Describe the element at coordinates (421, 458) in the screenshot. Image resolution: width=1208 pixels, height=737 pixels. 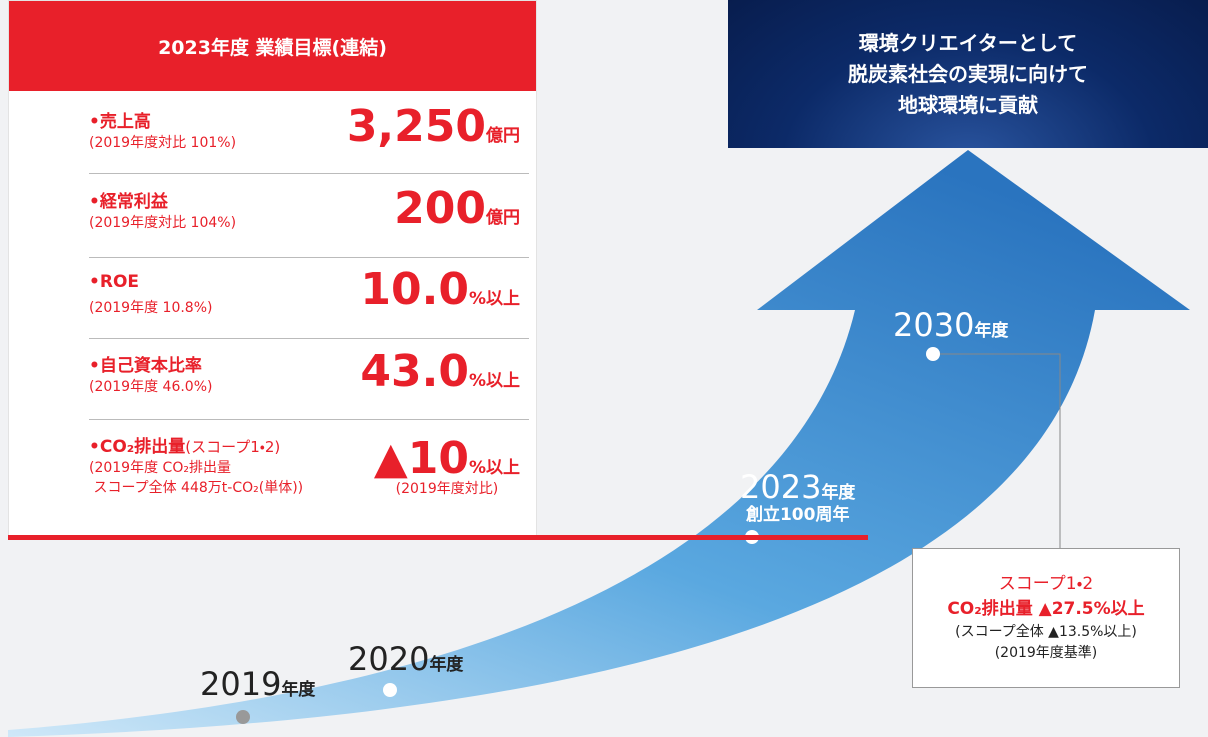
I see `item-value-number: ▲10` at that location.